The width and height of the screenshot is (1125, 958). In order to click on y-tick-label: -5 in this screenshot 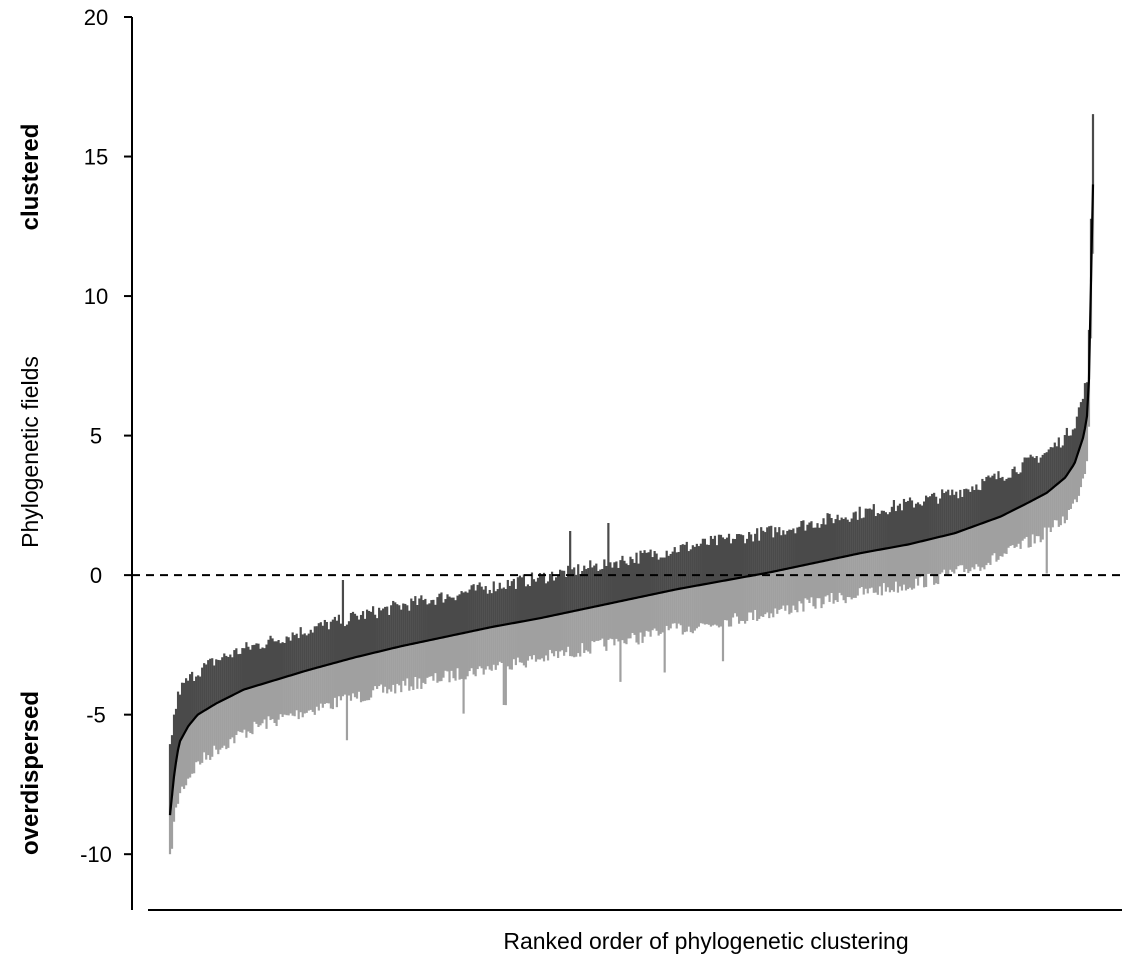, I will do `click(96, 715)`.